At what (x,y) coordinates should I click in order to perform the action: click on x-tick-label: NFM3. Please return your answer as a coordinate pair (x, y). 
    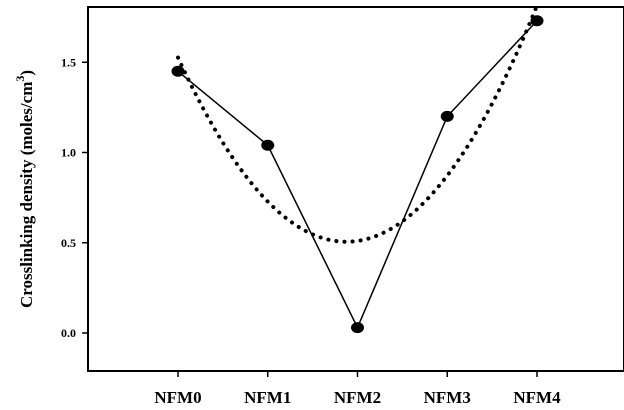
    Looking at the image, I should click on (447, 397).